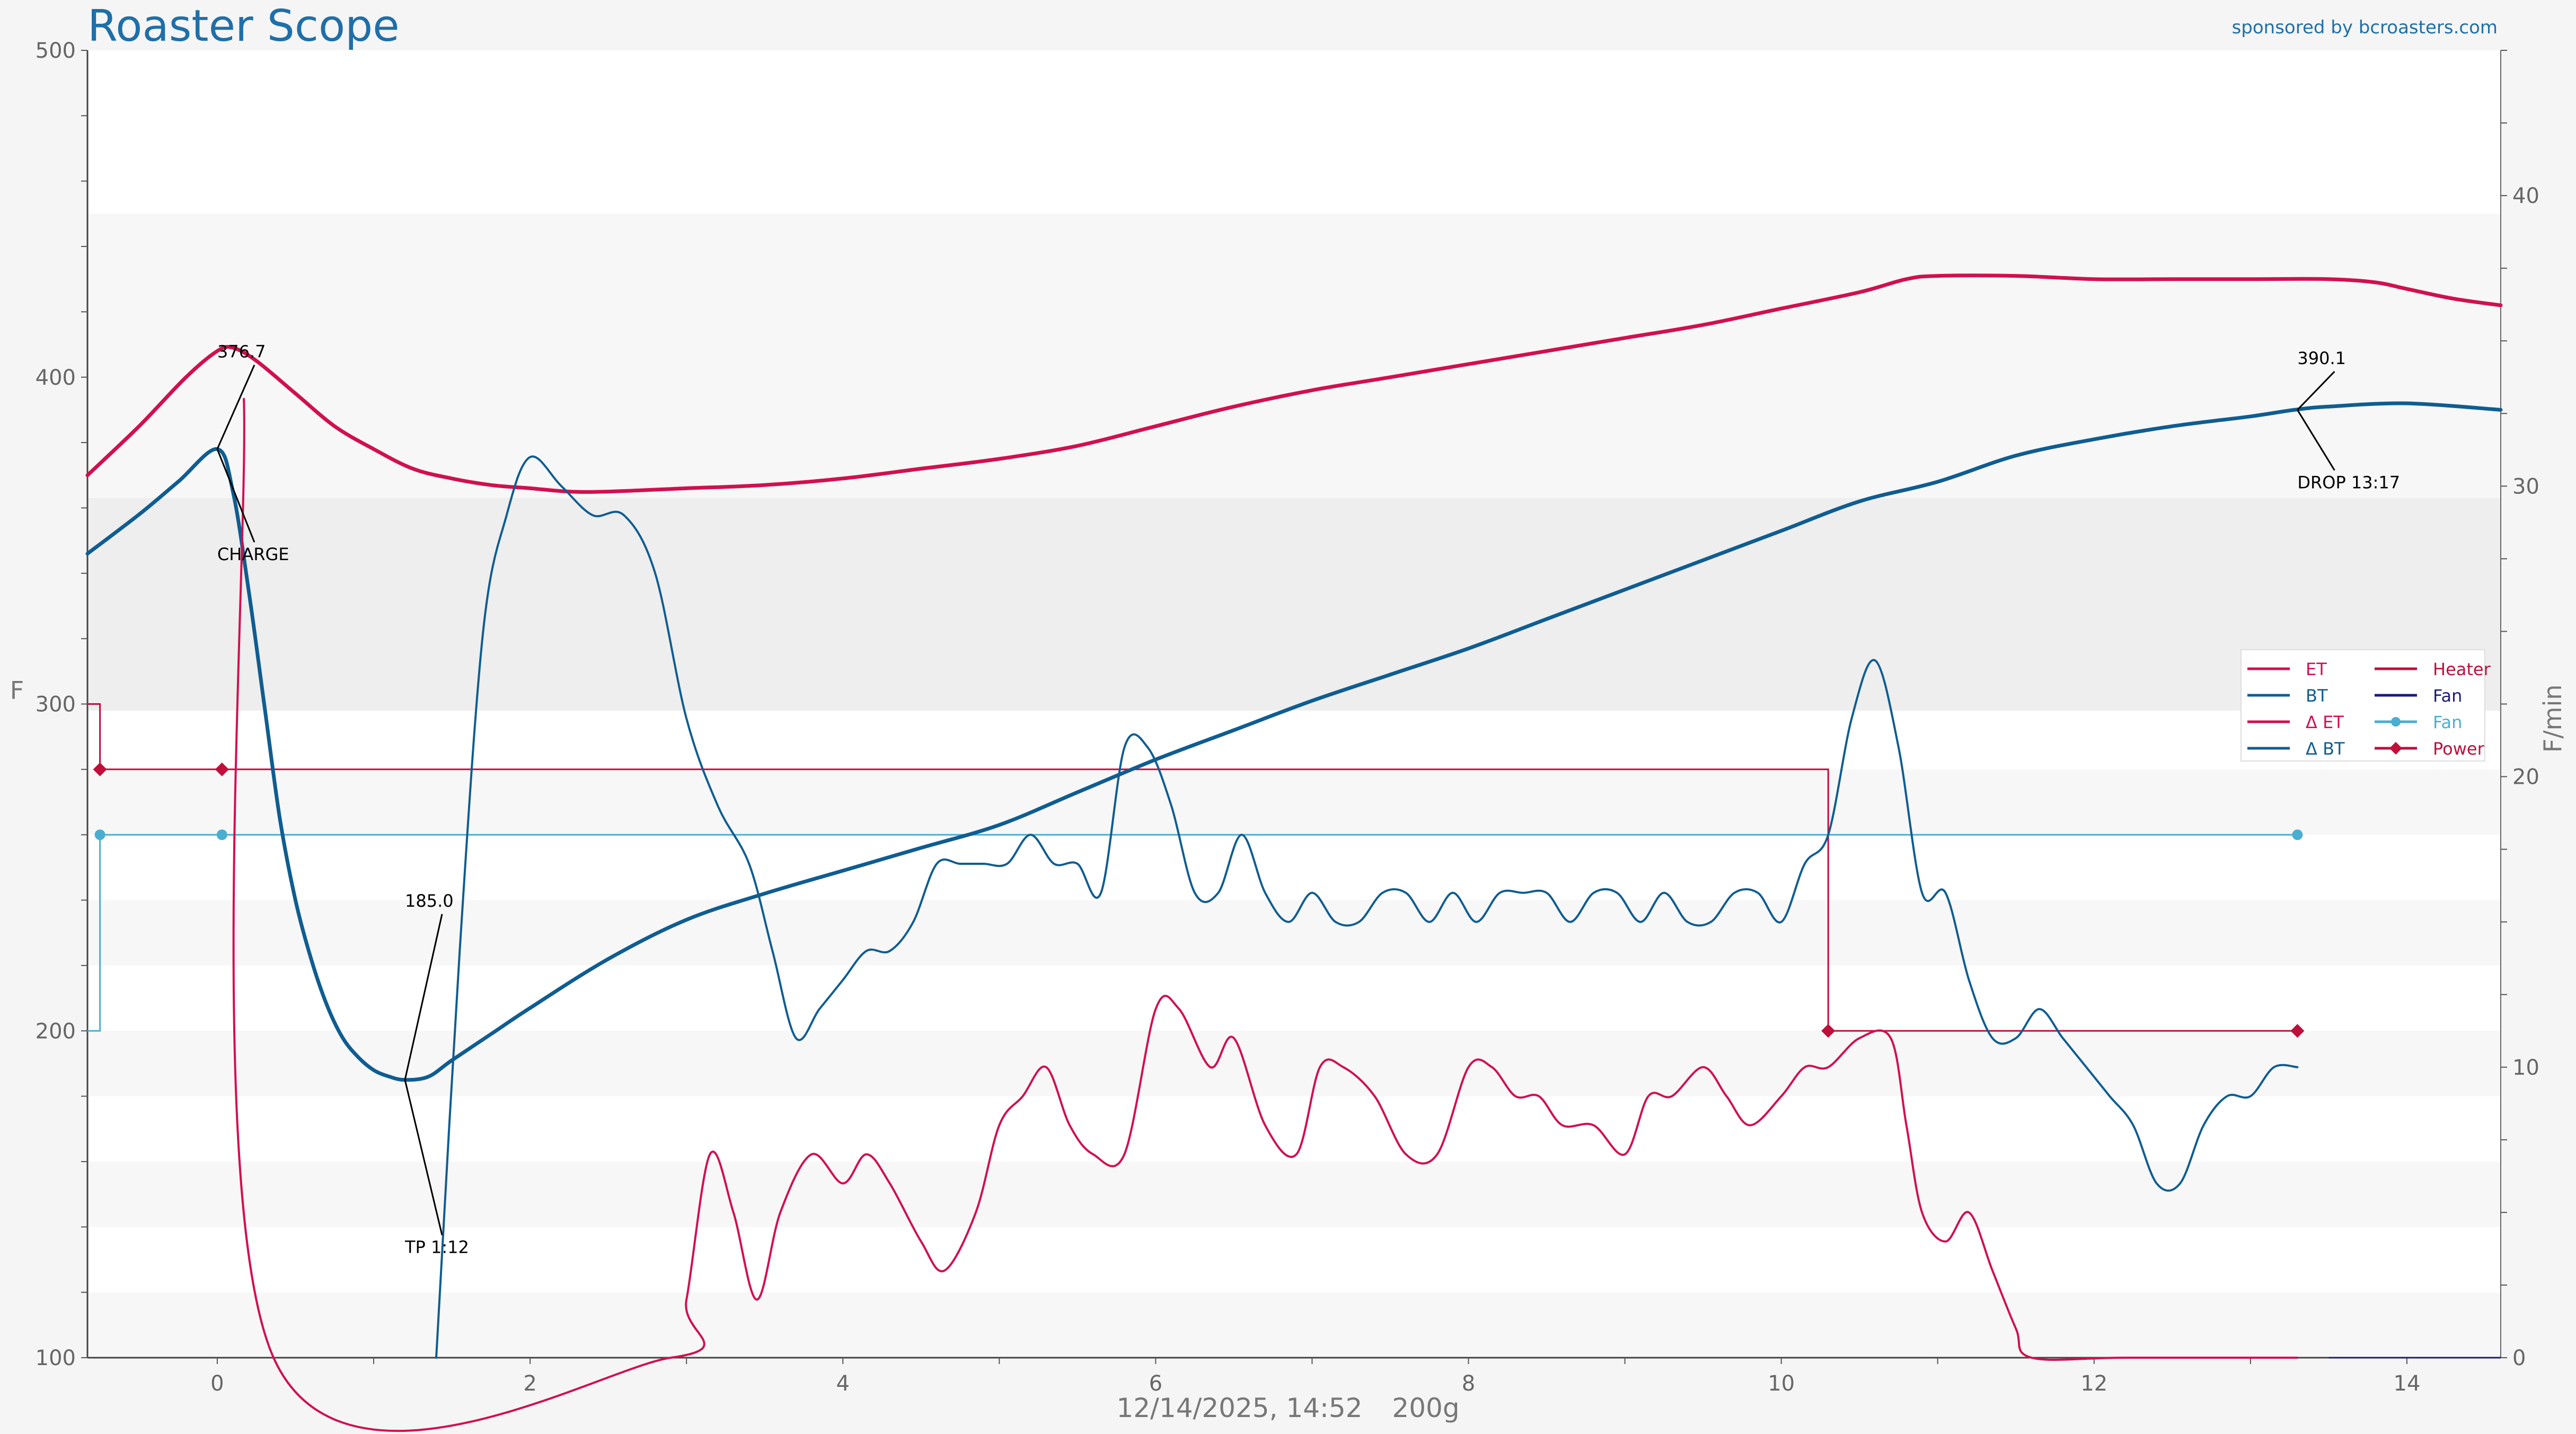  I want to click on series-line-et, so click(1294, 383).